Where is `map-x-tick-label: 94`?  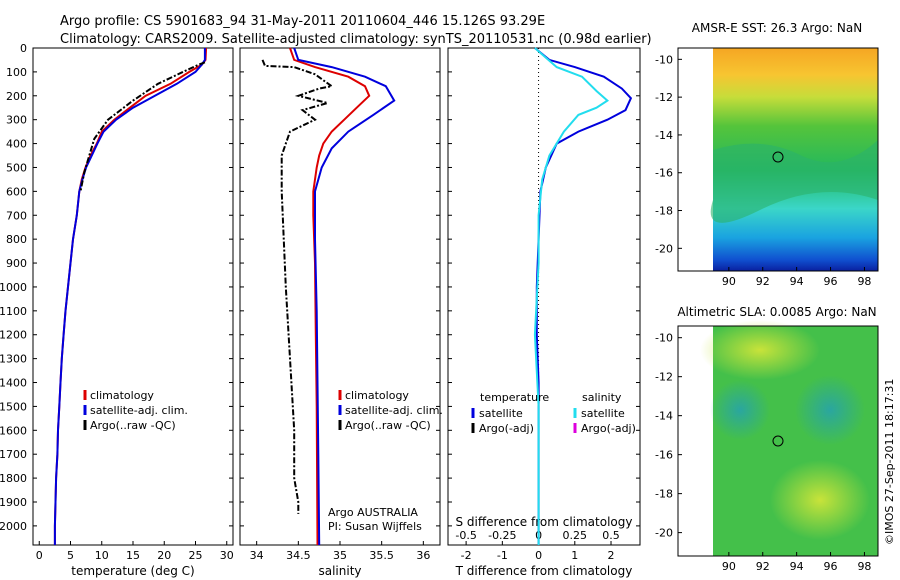
map-x-tick-label: 94 is located at coordinates (797, 281).